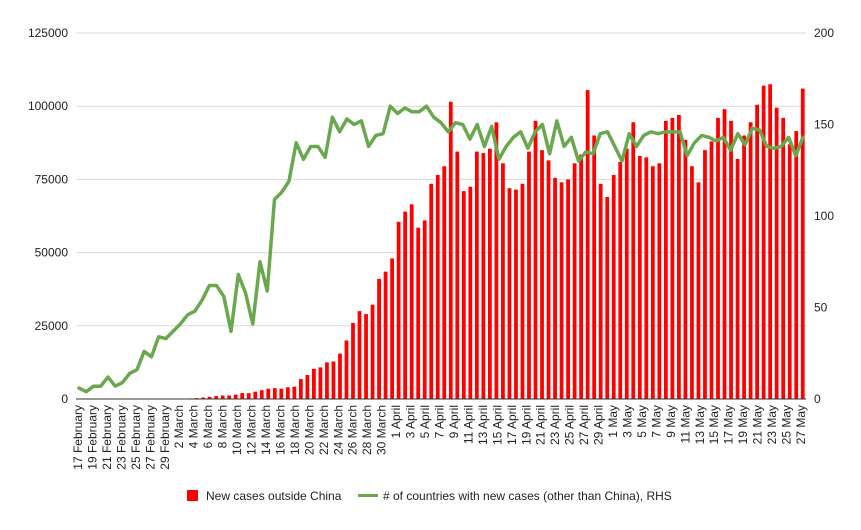 The image size is (861, 530). What do you see at coordinates (700, 424) in the screenshot?
I see `x-tick-label: 13 May` at bounding box center [700, 424].